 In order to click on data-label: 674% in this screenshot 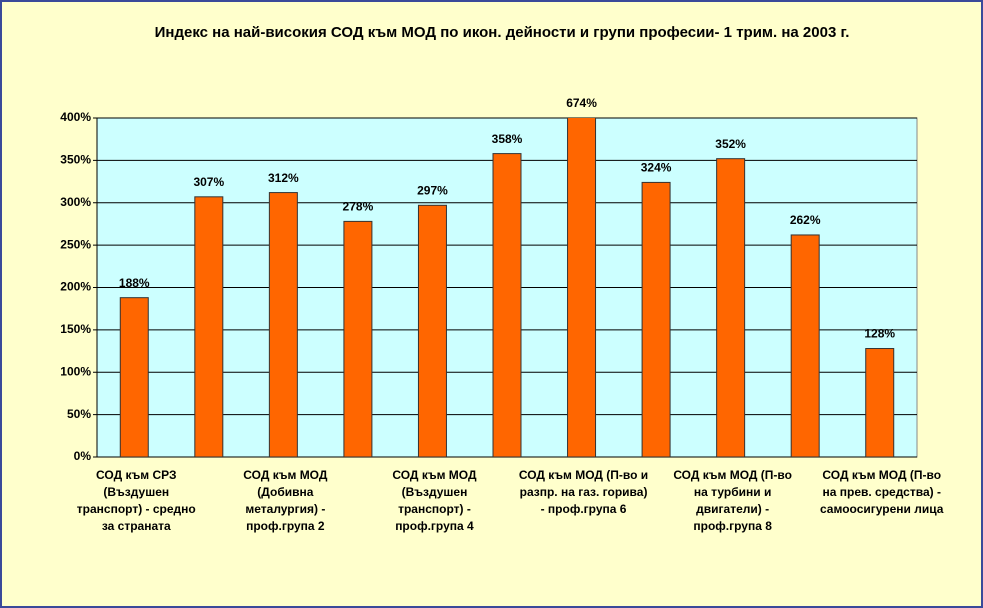, I will do `click(581, 103)`.